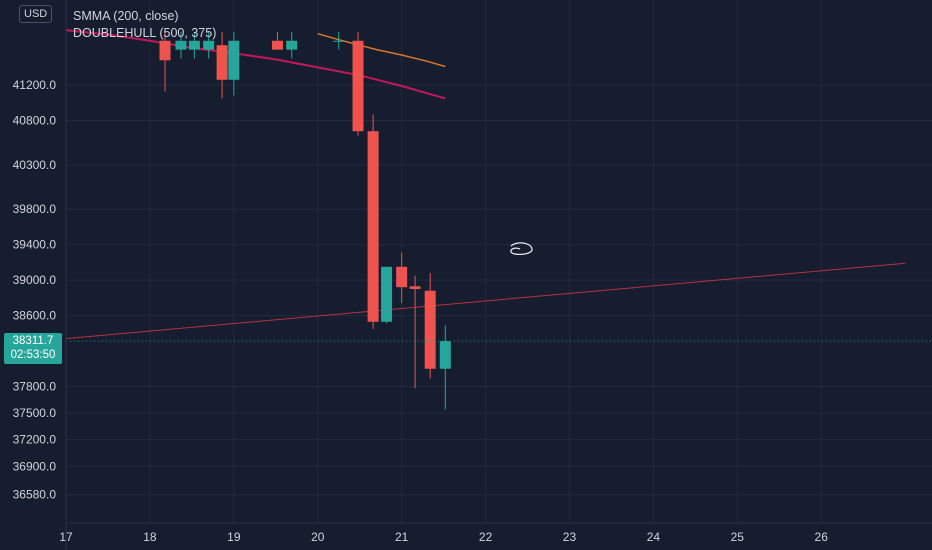  I want to click on legend-smma: SMMA (200, close), so click(126, 16).